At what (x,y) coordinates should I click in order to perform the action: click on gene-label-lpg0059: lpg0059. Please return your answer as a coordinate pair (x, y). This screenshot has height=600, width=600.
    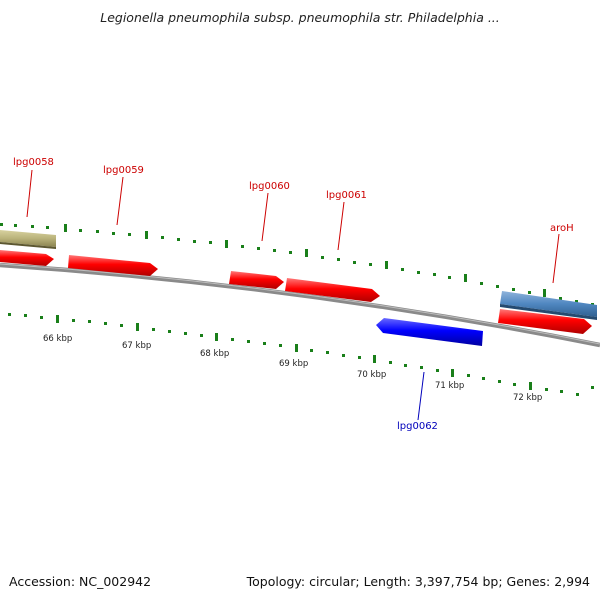
    Looking at the image, I should click on (123, 170).